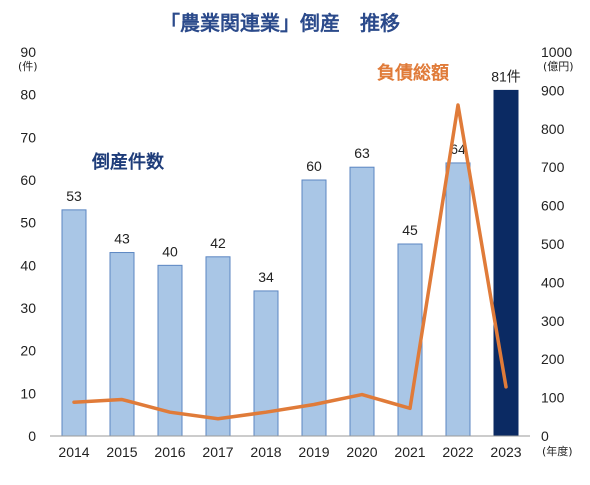 The height and width of the screenshot is (485, 590). I want to click on bar-value-label: 63, so click(362, 153).